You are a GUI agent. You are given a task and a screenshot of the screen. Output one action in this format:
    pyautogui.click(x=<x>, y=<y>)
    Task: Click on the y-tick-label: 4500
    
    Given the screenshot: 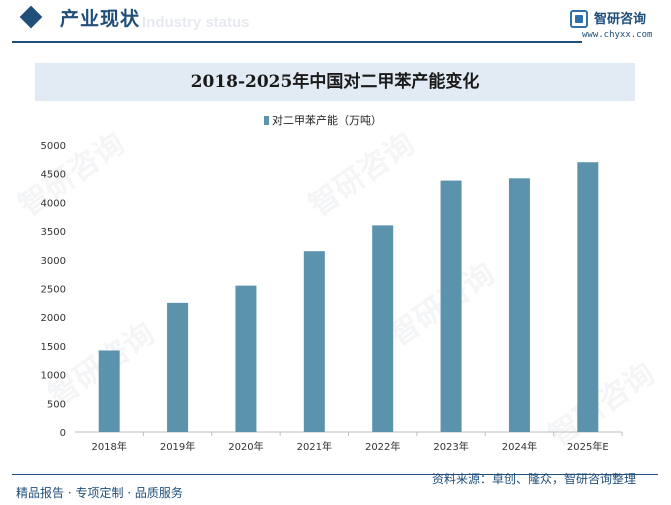 What is the action you would take?
    pyautogui.click(x=53, y=175)
    